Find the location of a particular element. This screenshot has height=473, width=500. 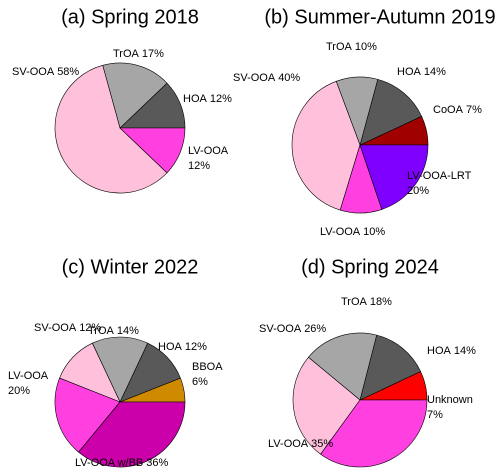

slice-label: TrOA 17% is located at coordinates (138, 54).